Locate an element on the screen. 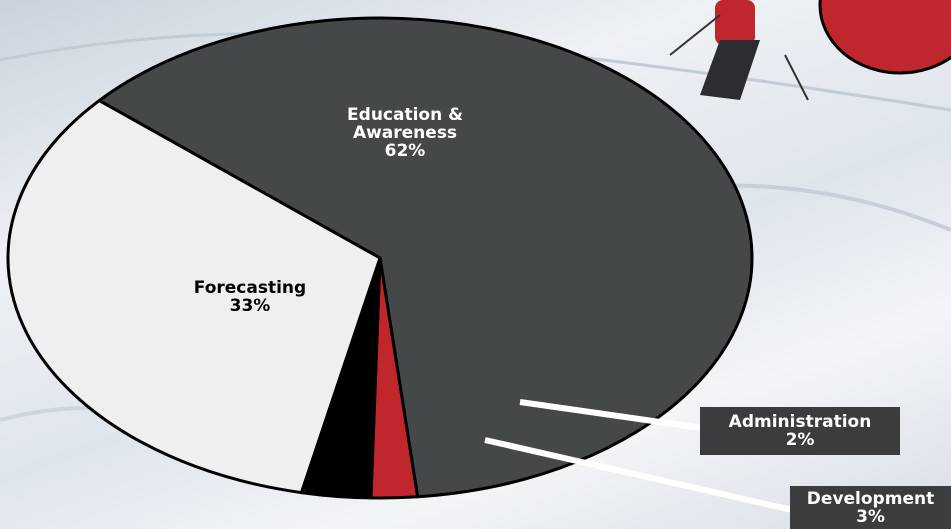 This screenshot has height=529, width=951. value-label: 33% is located at coordinates (250, 306).